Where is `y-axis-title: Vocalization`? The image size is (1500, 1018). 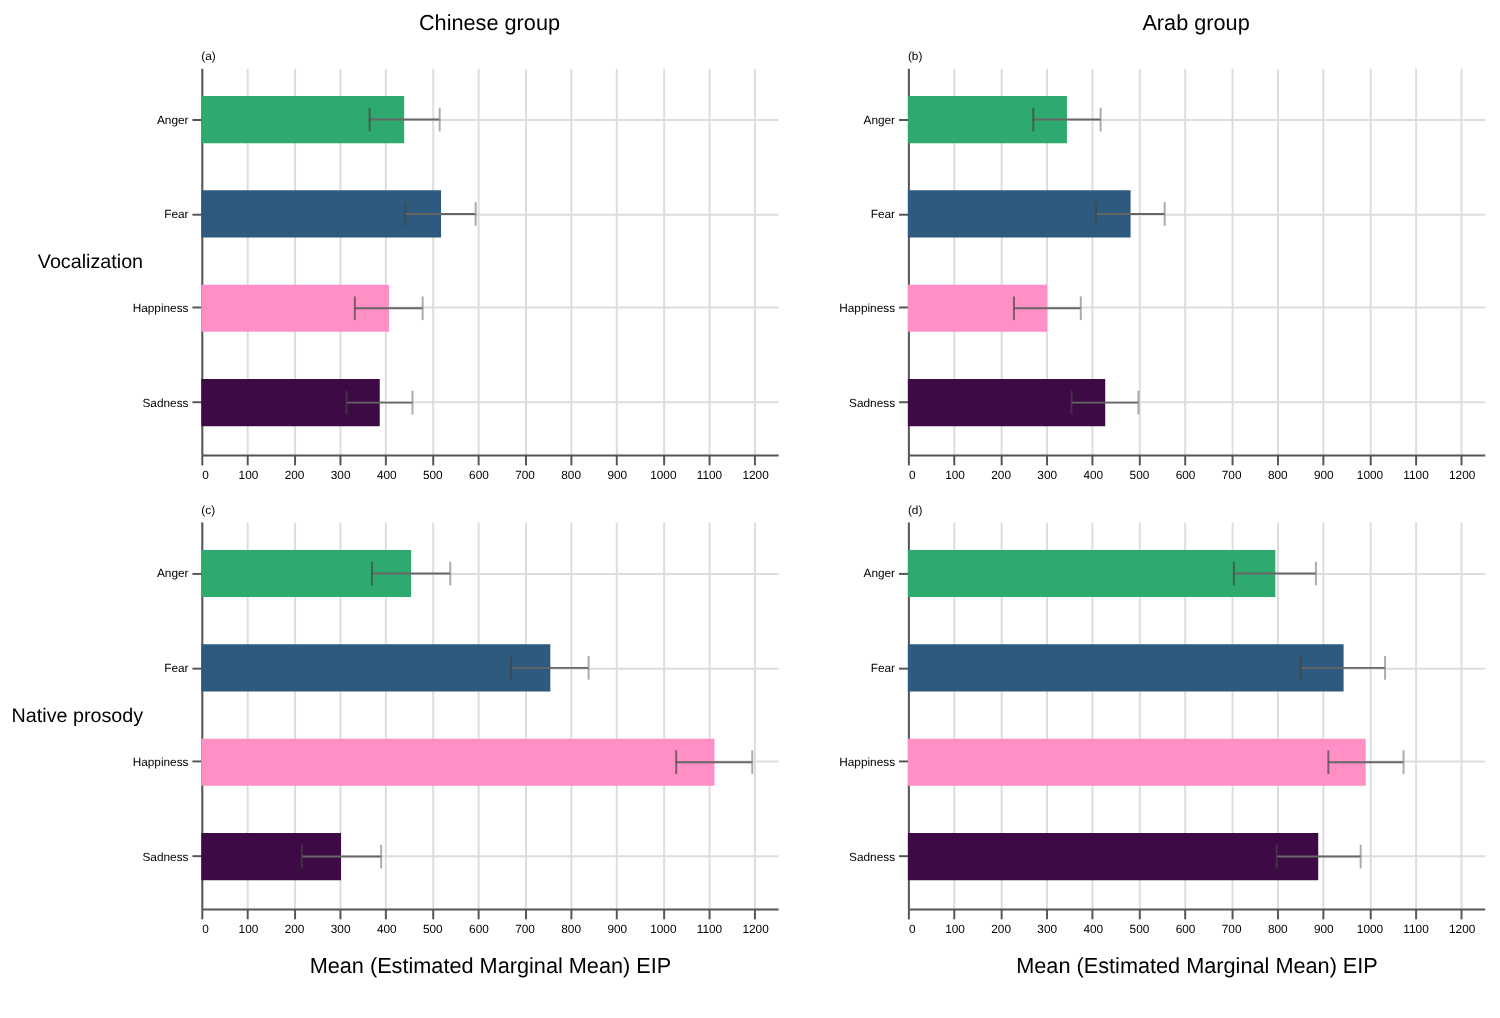 y-axis-title: Vocalization is located at coordinates (90, 263).